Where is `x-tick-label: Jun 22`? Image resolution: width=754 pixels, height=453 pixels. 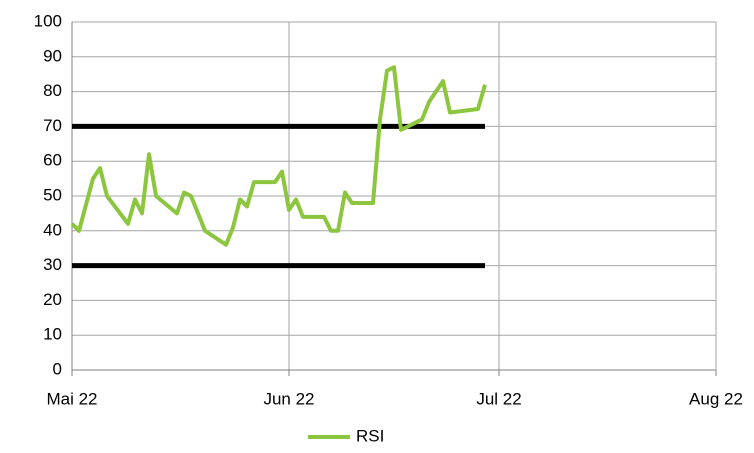 x-tick-label: Jun 22 is located at coordinates (288, 398).